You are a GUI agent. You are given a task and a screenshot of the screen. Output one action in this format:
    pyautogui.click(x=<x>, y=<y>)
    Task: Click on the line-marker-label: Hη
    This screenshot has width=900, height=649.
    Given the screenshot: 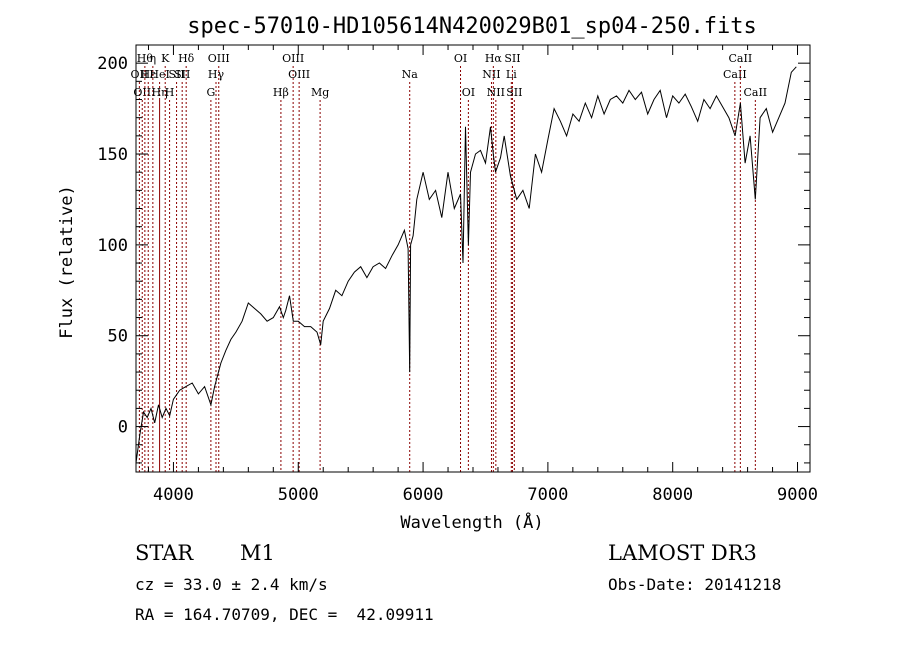 What is the action you would take?
    pyautogui.click(x=159, y=92)
    